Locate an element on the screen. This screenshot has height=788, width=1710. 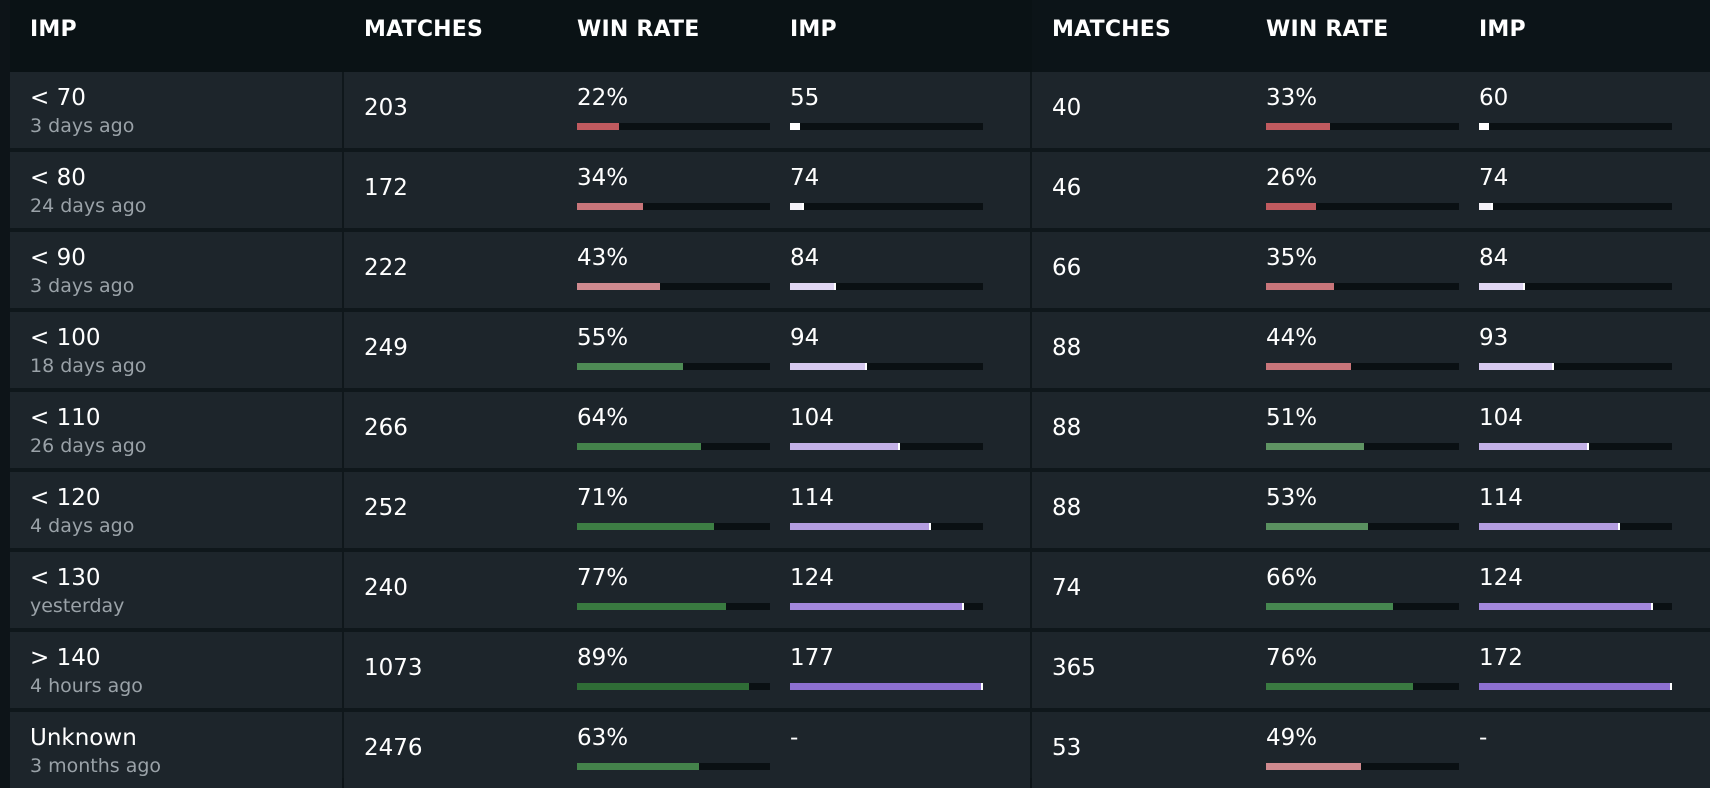
imp-value-value: 177 is located at coordinates (812, 658).